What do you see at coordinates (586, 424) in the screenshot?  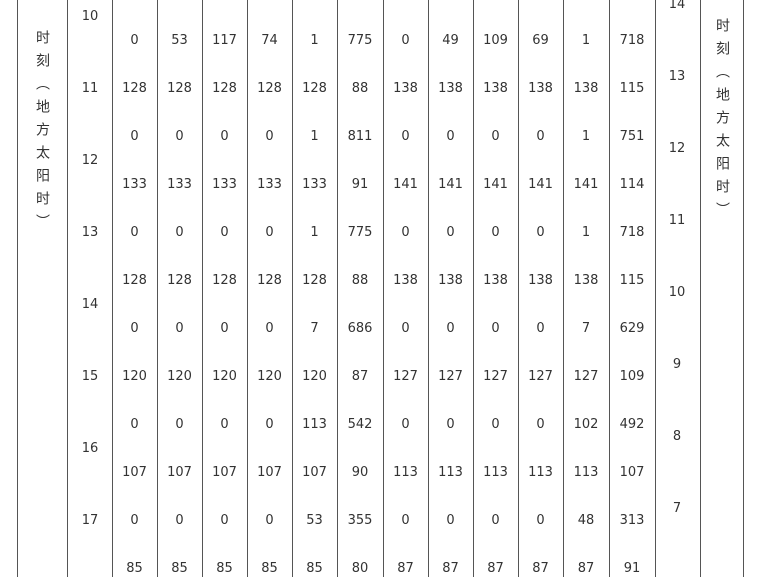 I see `table-cell: 102` at bounding box center [586, 424].